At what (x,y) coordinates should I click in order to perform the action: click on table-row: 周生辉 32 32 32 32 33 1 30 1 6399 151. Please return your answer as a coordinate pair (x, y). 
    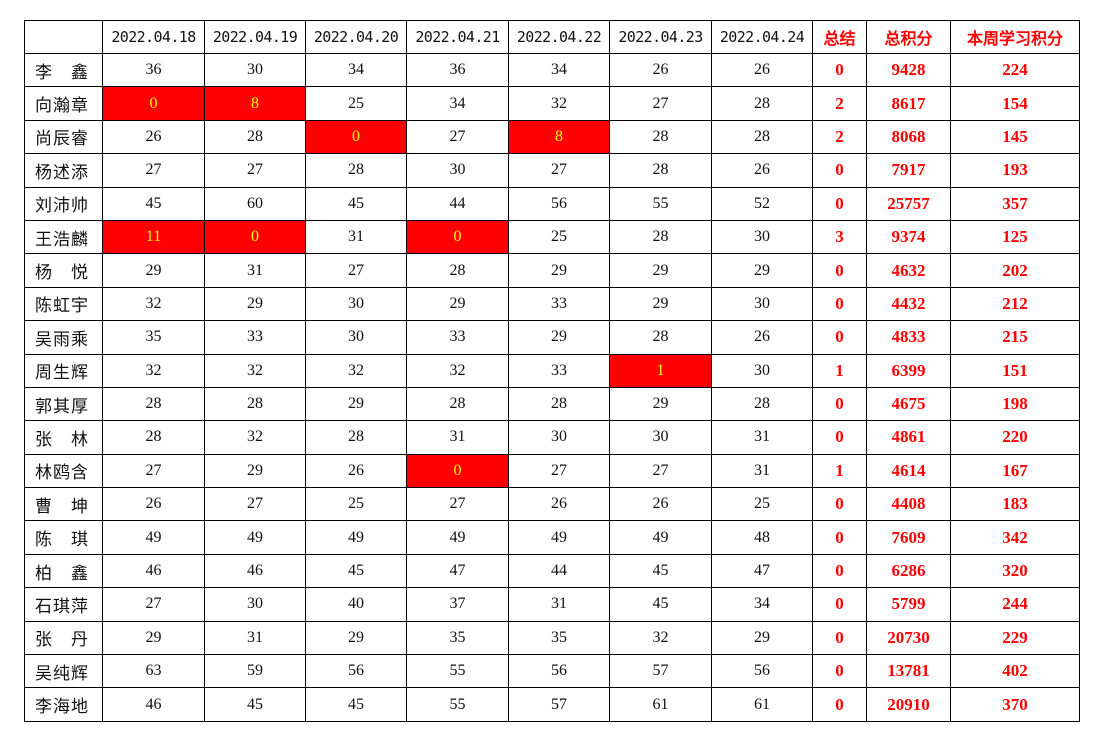
    Looking at the image, I should click on (552, 370).